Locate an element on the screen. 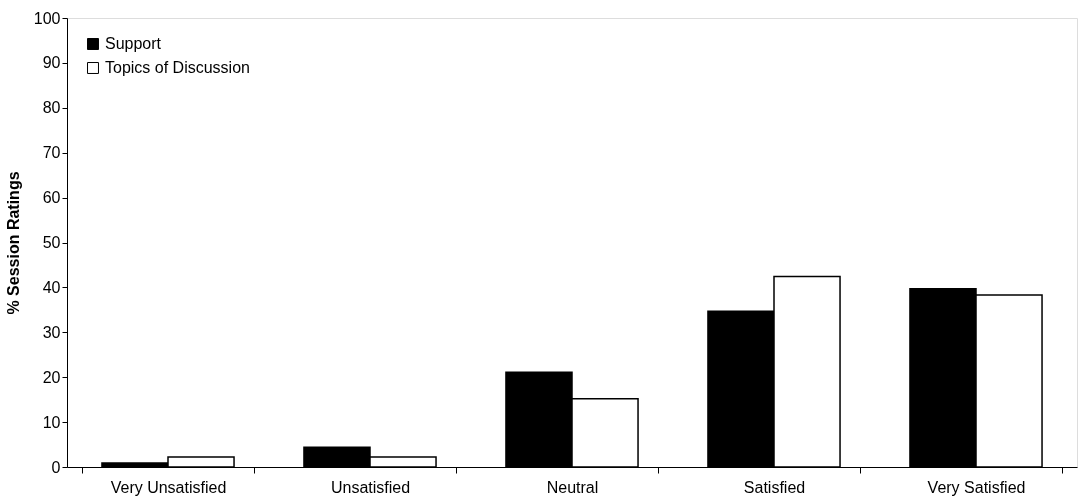 The height and width of the screenshot is (500, 1087). y-tick-label: 80 is located at coordinates (51, 108).